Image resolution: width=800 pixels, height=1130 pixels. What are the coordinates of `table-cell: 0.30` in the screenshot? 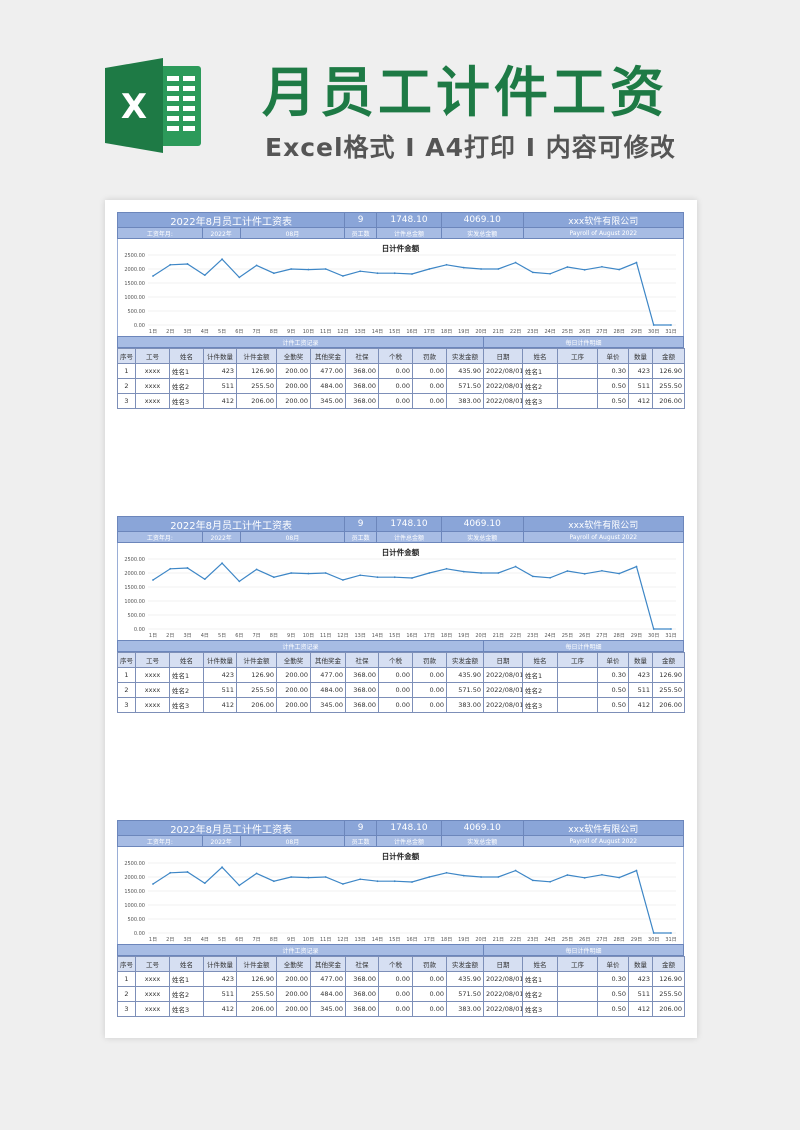 It's located at (613, 371).